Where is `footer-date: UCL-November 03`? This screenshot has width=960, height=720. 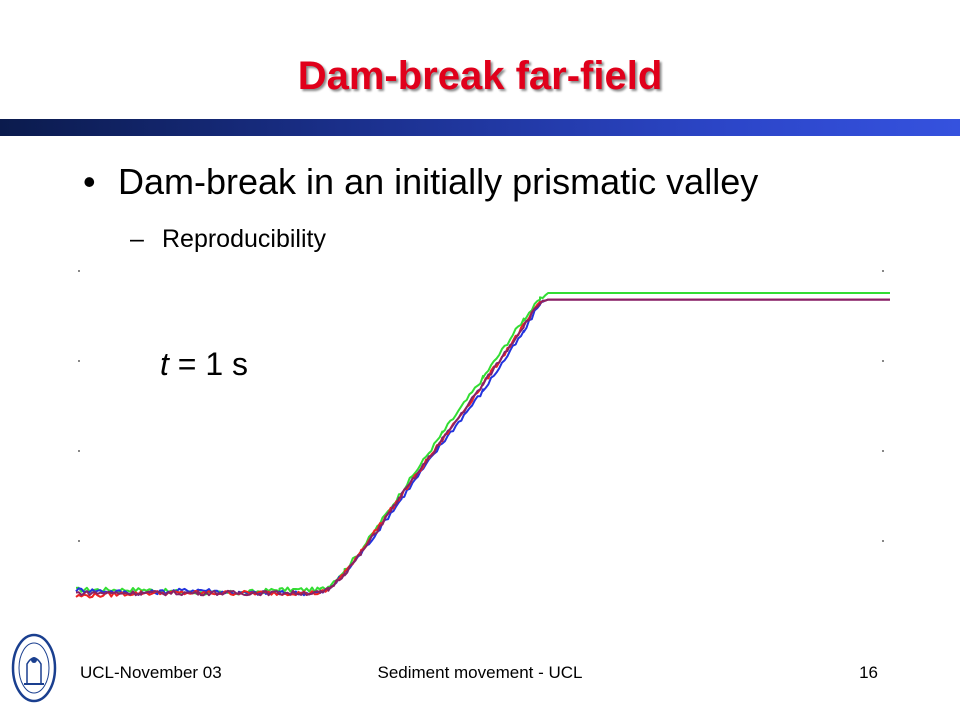 footer-date: UCL-November 03 is located at coordinates (151, 672).